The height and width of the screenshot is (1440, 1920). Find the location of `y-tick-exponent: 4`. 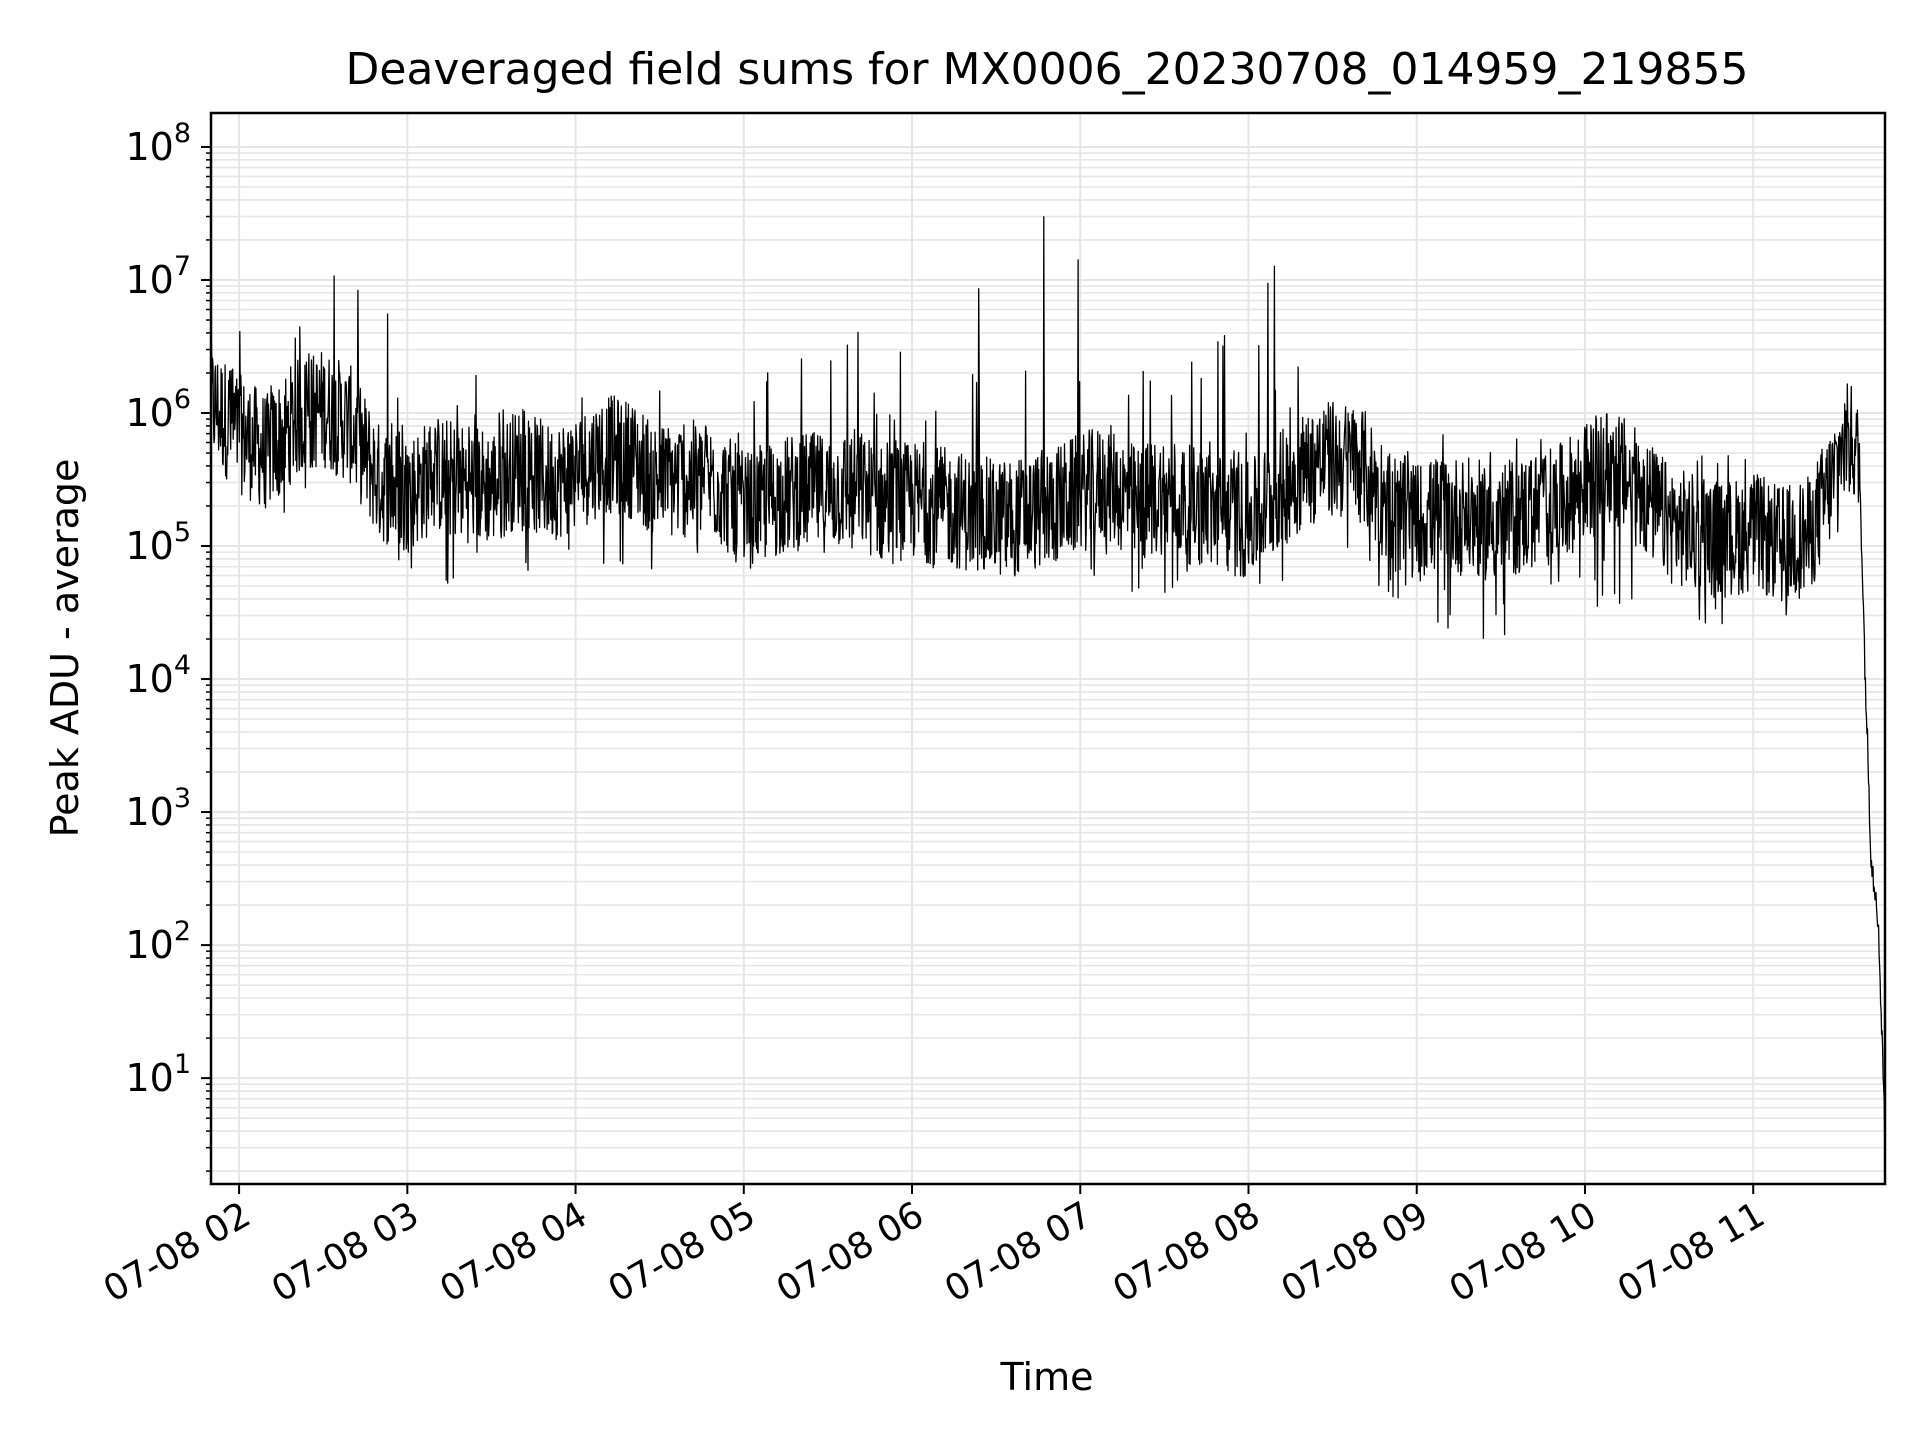

y-tick-exponent: 4 is located at coordinates (182, 665).